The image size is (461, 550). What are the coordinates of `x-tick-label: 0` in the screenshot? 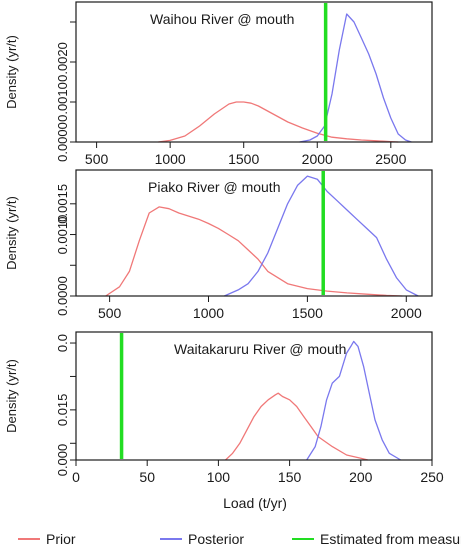 It's located at (76, 477).